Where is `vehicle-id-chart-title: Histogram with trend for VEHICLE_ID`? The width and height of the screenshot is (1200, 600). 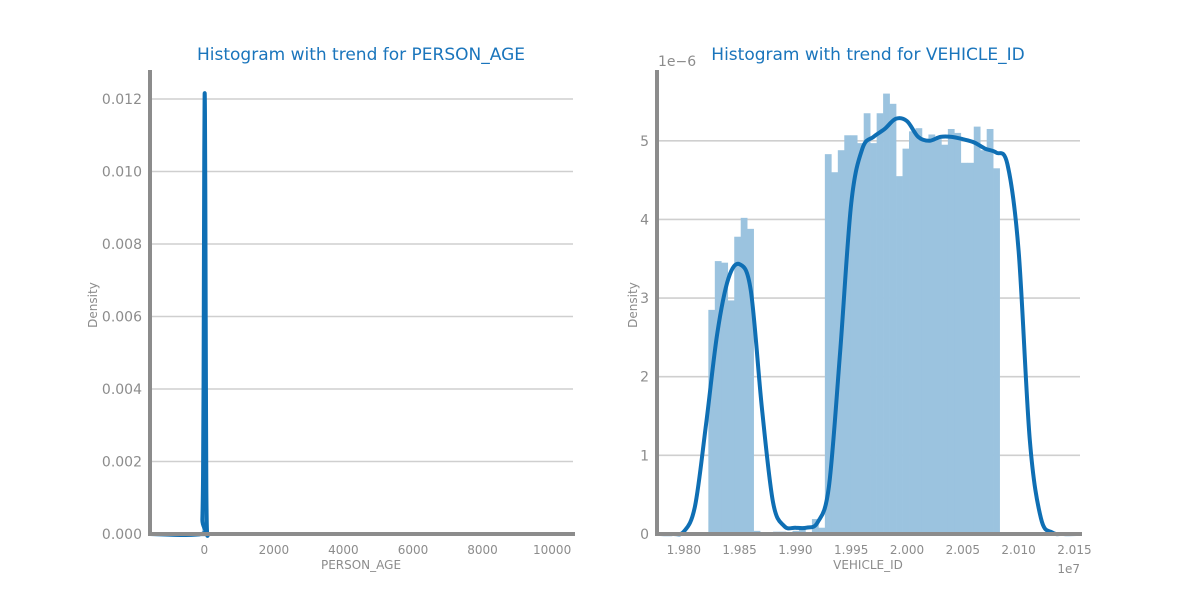
vehicle-id-chart-title: Histogram with trend for VEHICLE_ID is located at coordinates (867, 55).